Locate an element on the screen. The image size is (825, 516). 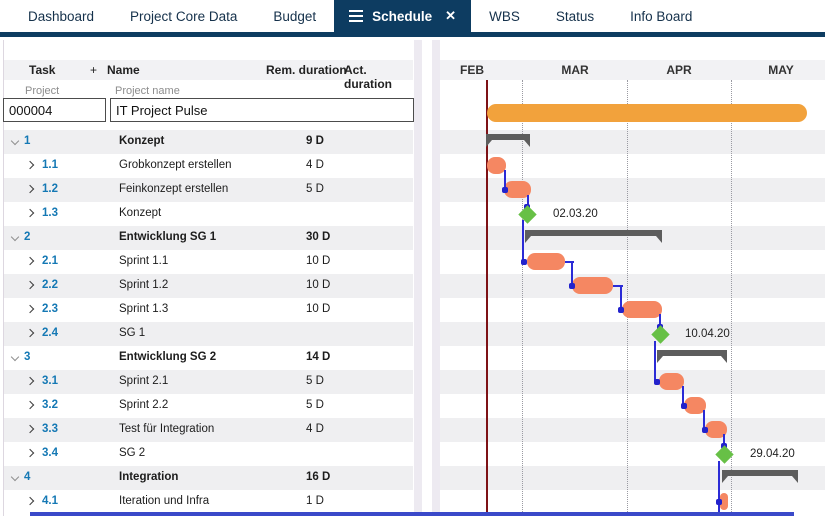
task-number: 3.2 is located at coordinates (50, 405).